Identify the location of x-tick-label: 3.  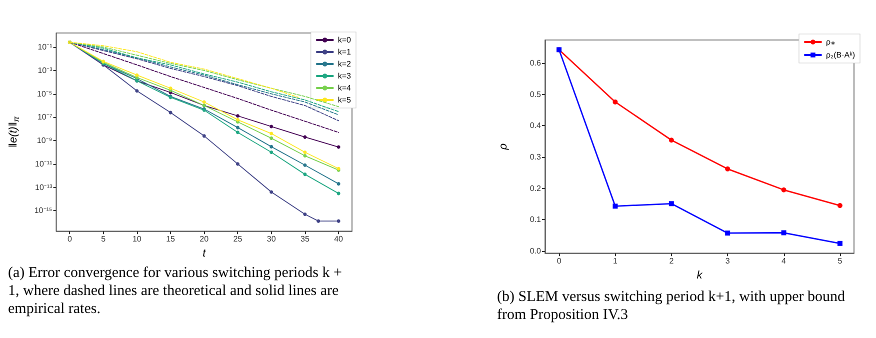
(727, 261).